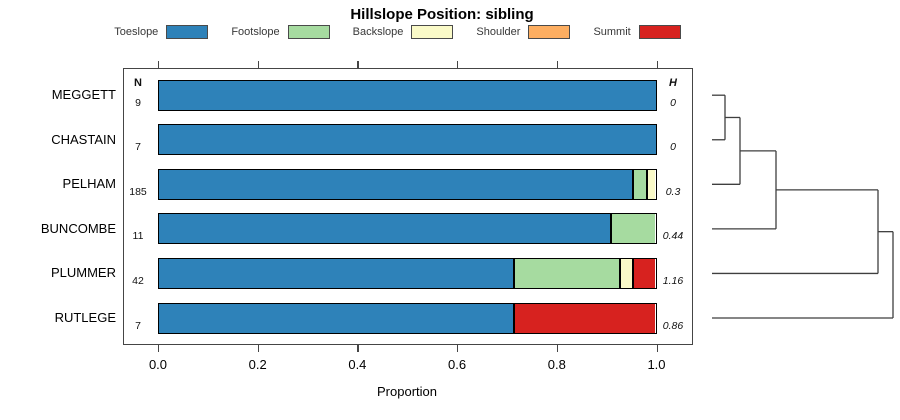 This screenshot has height=420, width=900. Describe the element at coordinates (673, 236) in the screenshot. I see `h-value: 0.44` at that location.